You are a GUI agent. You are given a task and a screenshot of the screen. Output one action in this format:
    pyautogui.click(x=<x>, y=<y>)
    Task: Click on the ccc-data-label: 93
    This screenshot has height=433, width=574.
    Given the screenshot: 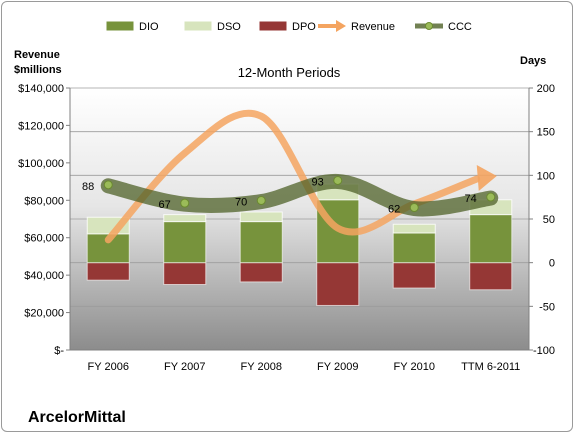 What is the action you would take?
    pyautogui.click(x=318, y=182)
    